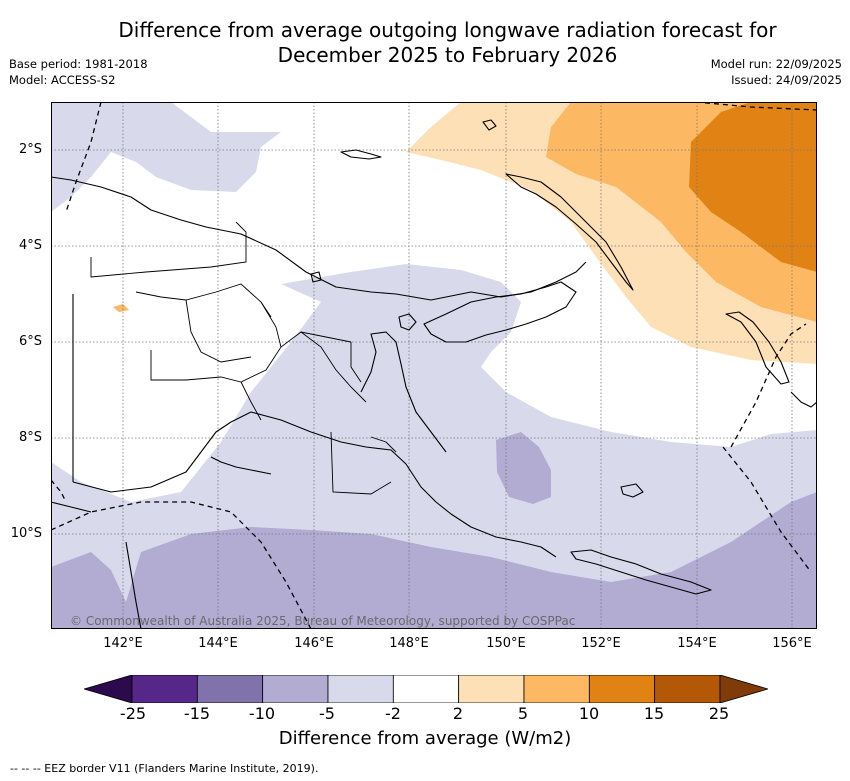 This screenshot has width=850, height=781. I want to click on lon-label-148e: 148°E, so click(409, 643).